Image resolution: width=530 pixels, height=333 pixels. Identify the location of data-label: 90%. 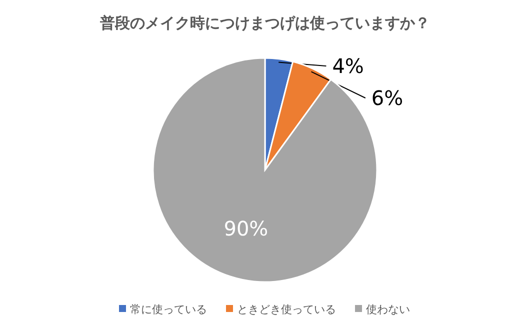
(246, 228).